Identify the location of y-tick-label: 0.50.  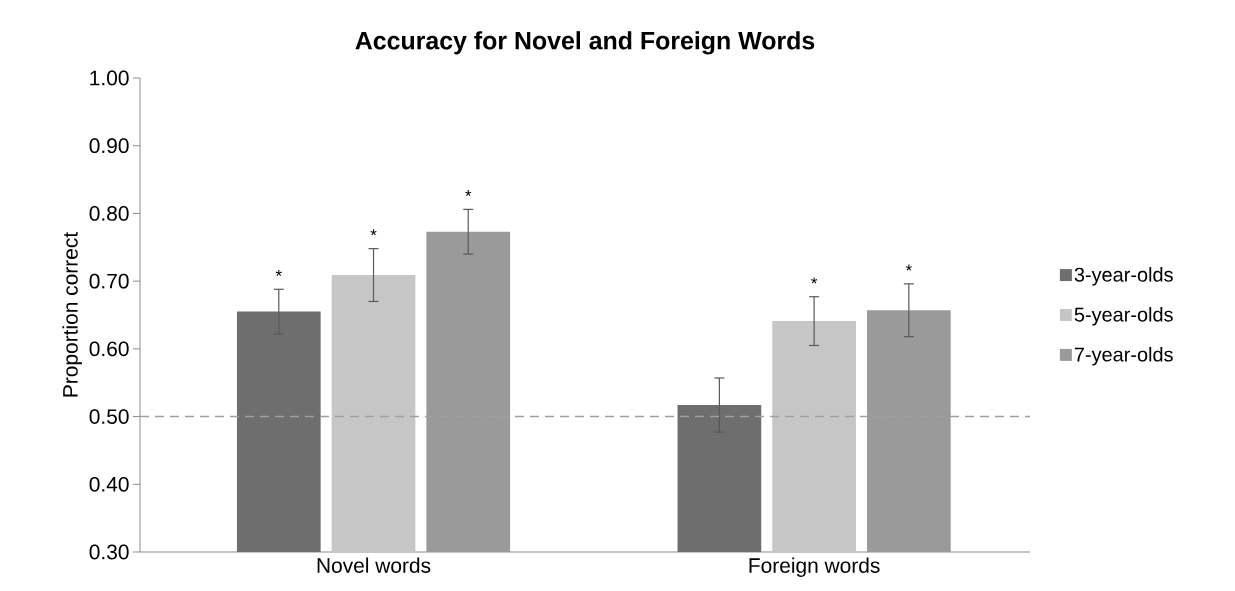
(109, 416).